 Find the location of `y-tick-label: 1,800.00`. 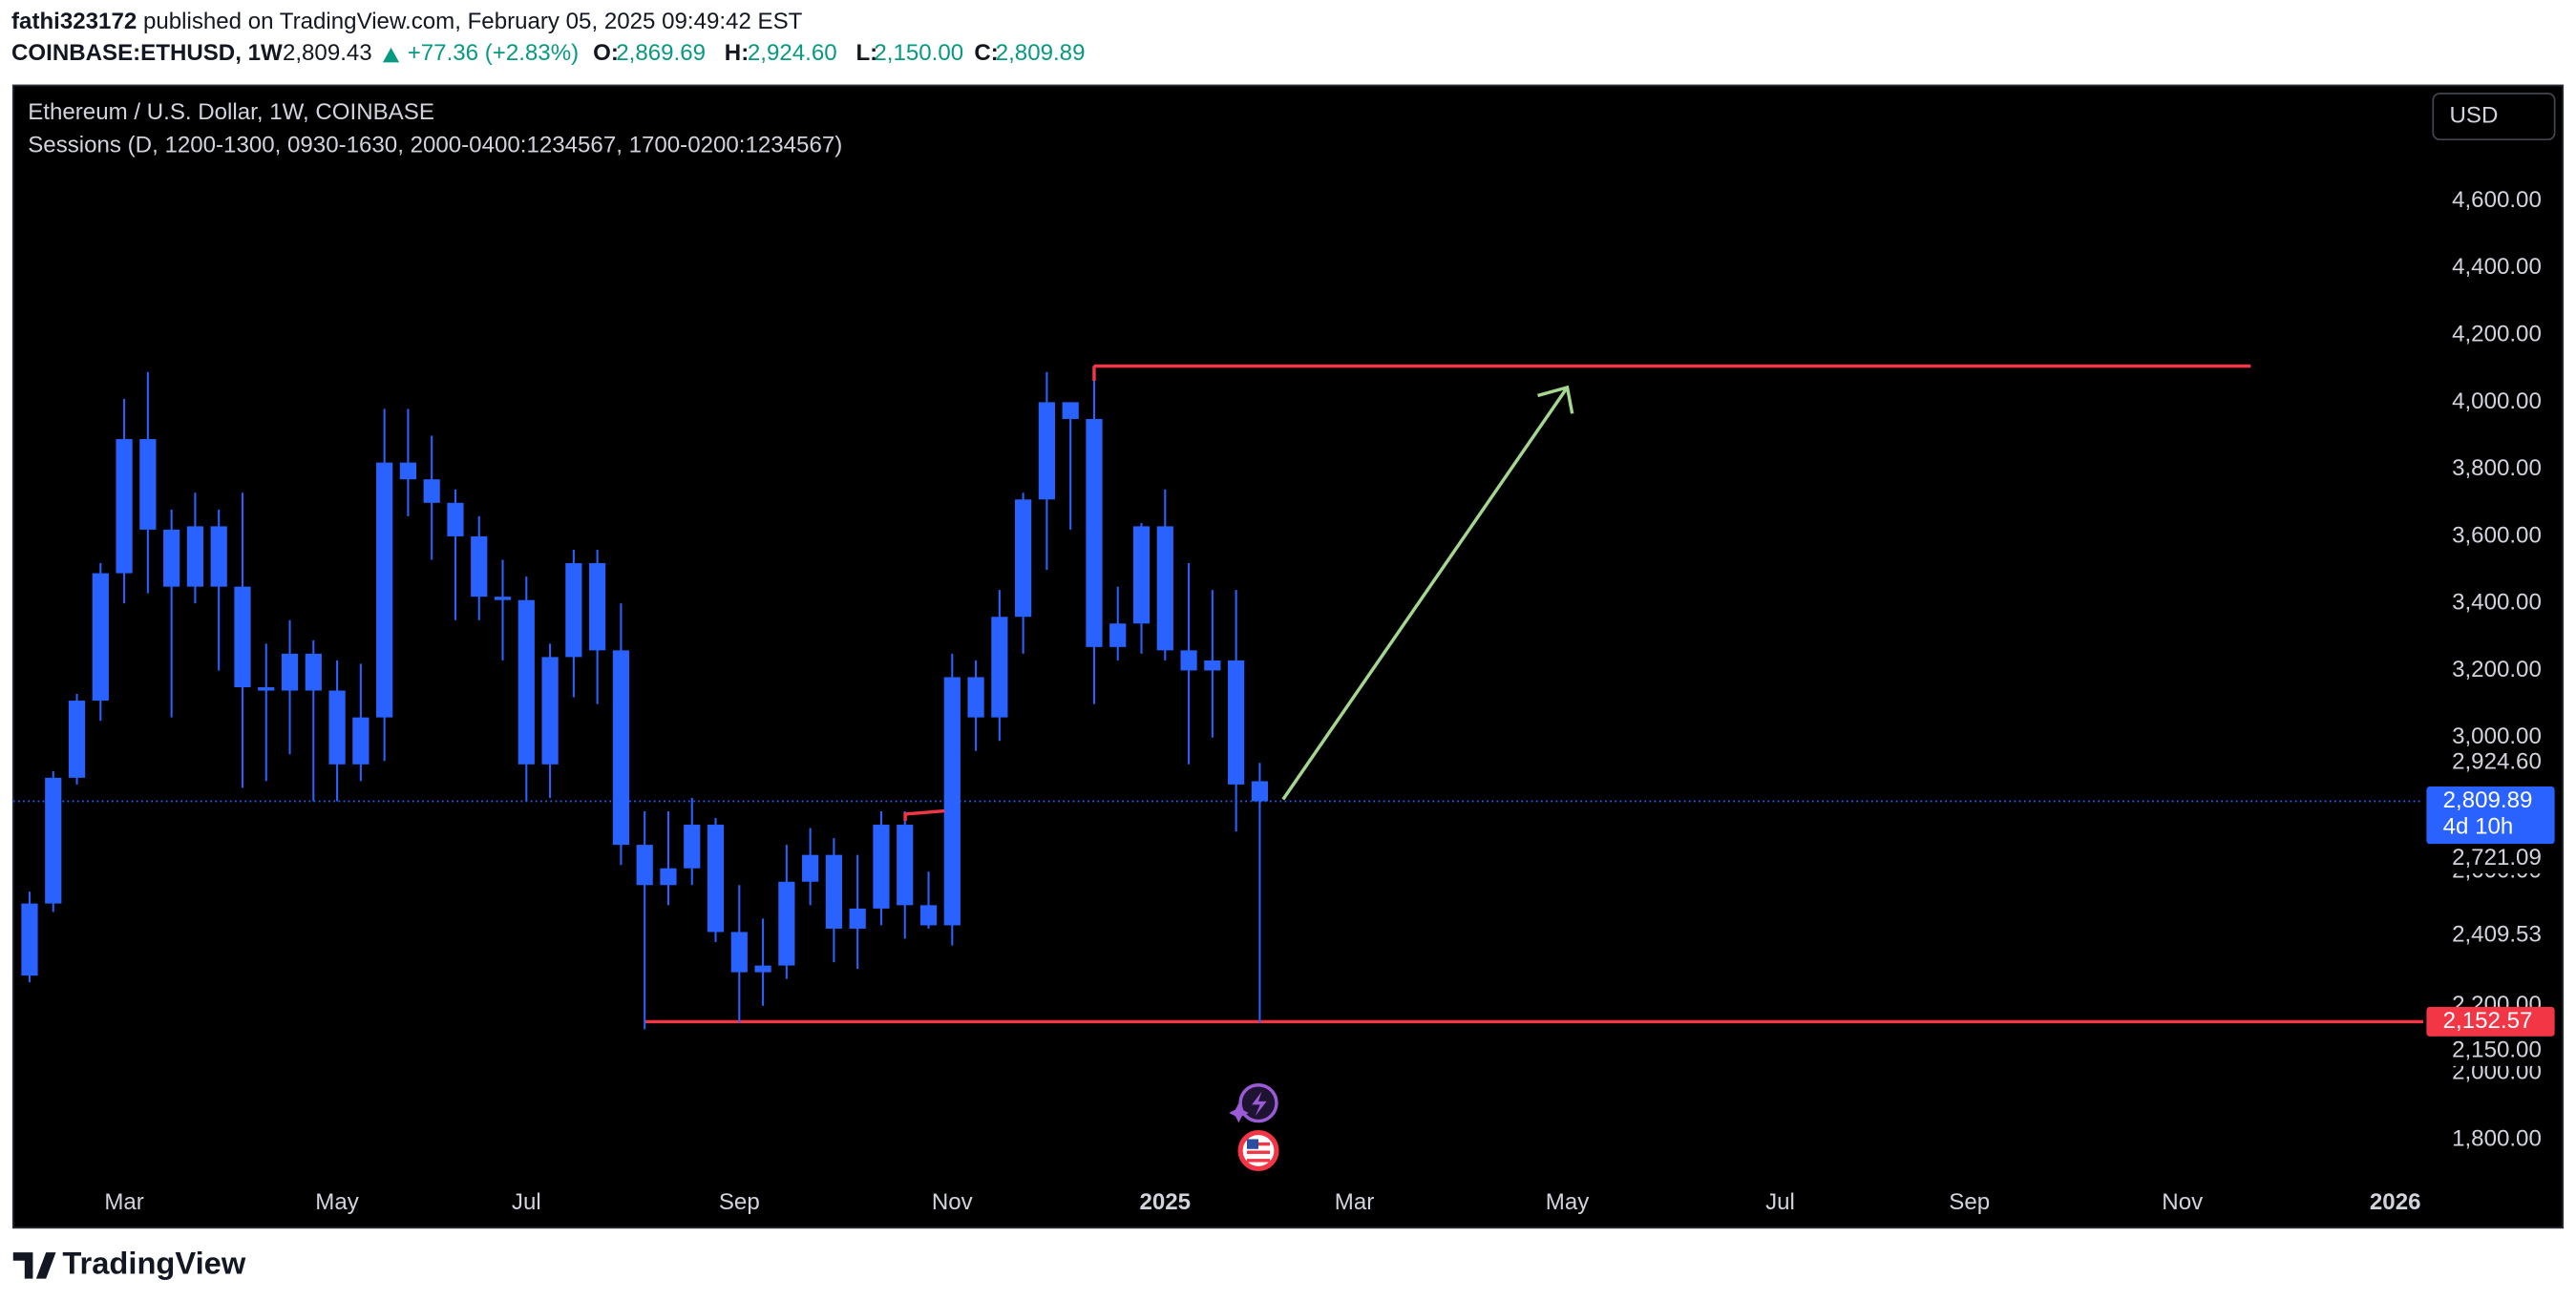

y-tick-label: 1,800.00 is located at coordinates (2497, 1139).